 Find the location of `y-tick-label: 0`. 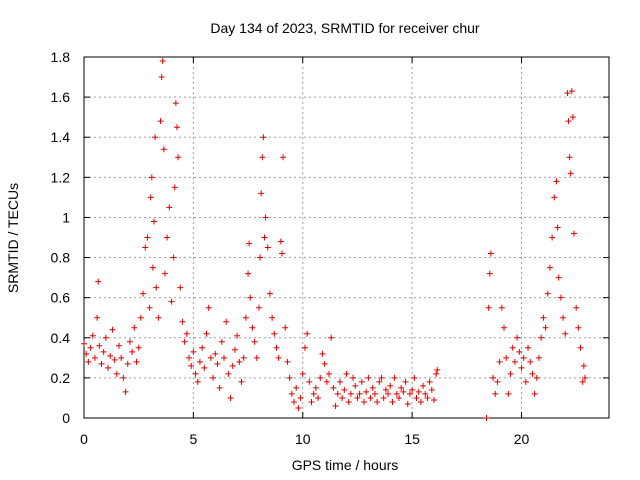

y-tick-label: 0 is located at coordinates (66, 418).